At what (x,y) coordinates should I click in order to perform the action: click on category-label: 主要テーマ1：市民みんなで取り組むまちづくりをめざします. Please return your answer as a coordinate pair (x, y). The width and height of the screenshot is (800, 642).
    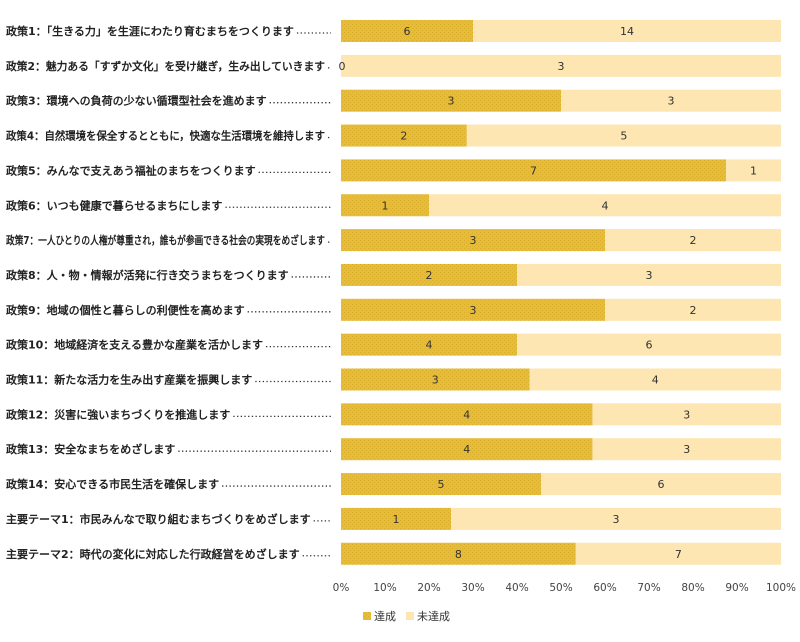
    Looking at the image, I should click on (158, 519).